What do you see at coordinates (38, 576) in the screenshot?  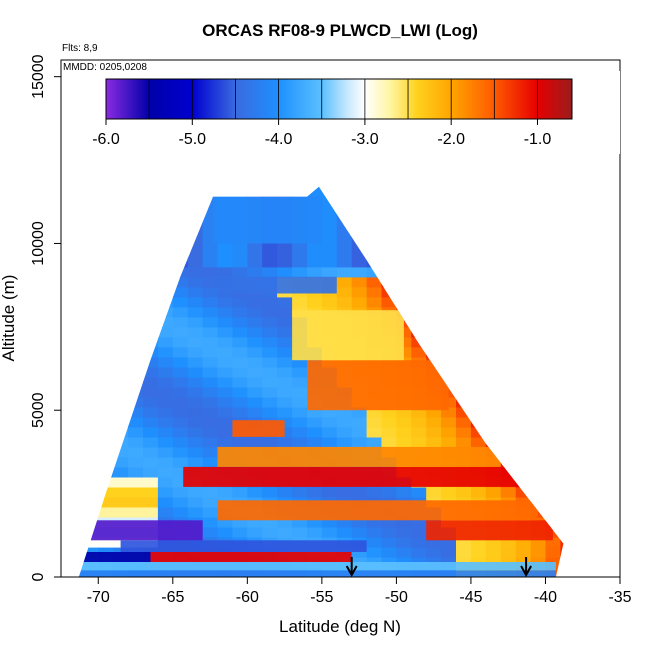 I see `y-tick-label: 0` at bounding box center [38, 576].